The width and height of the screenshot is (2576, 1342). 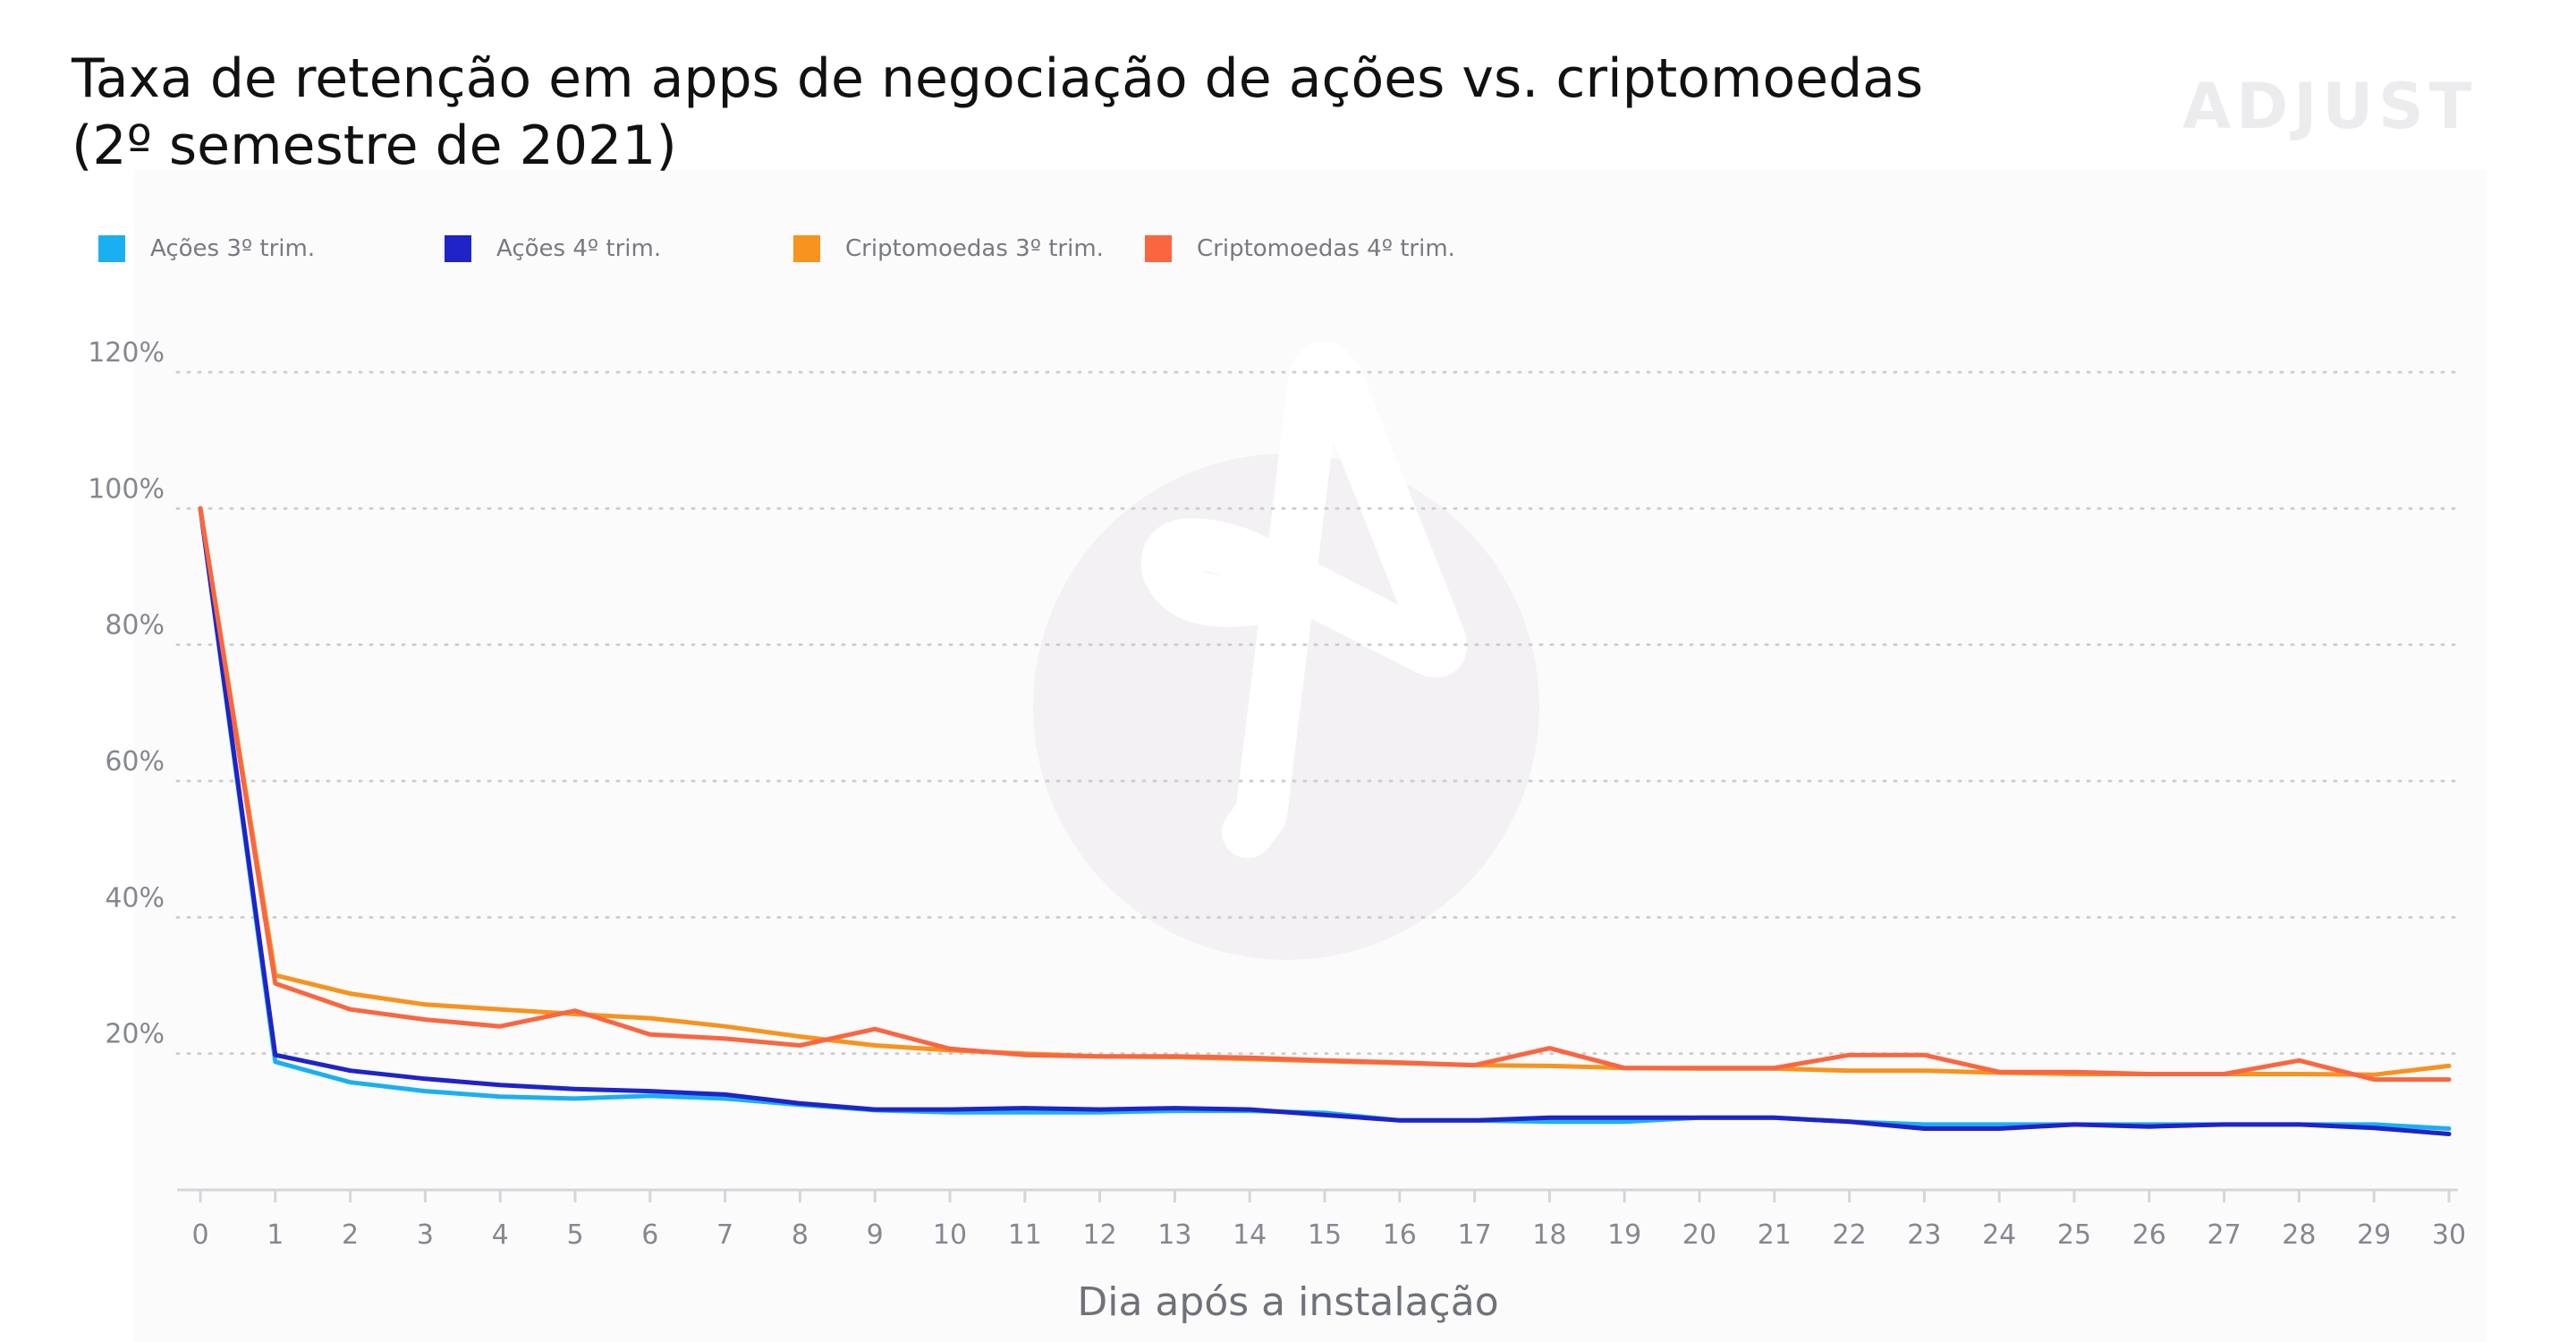 What do you see at coordinates (1025, 1235) in the screenshot?
I see `x-tick-label: 11` at bounding box center [1025, 1235].